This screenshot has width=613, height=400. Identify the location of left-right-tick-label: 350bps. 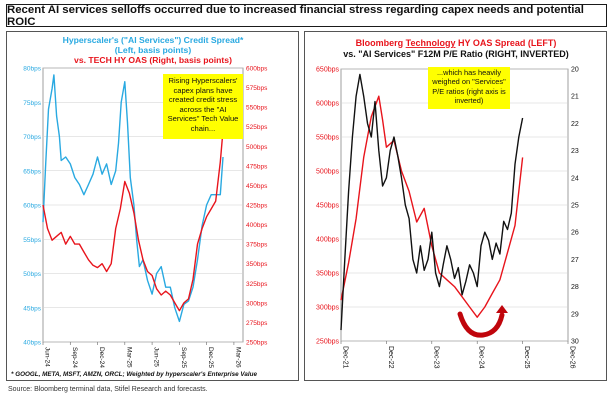
(257, 264).